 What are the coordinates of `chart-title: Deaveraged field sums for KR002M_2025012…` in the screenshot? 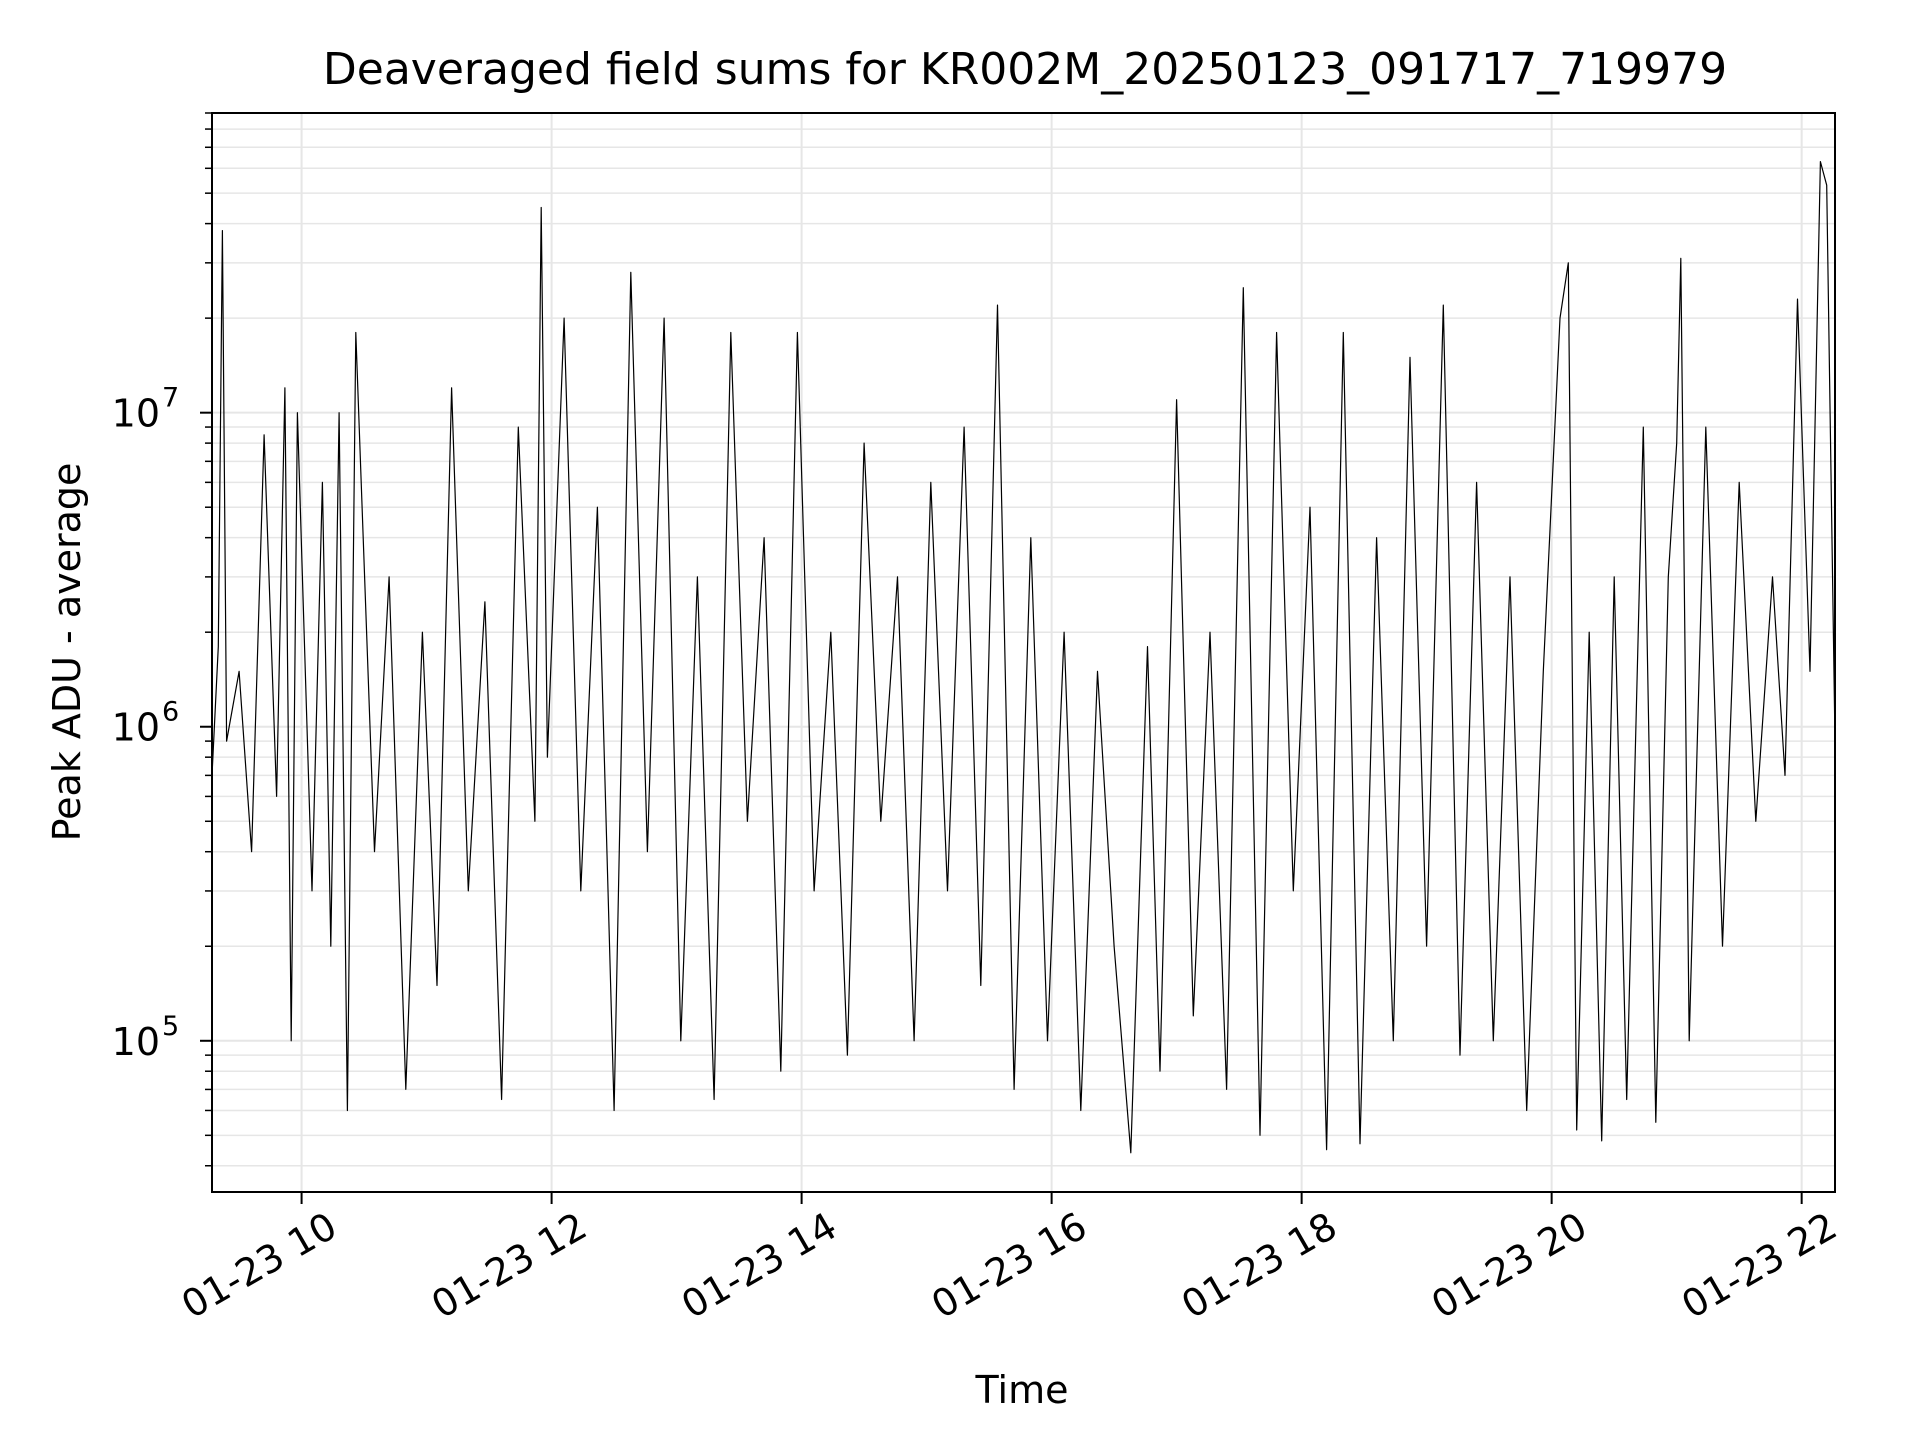 It's located at (1025, 69).